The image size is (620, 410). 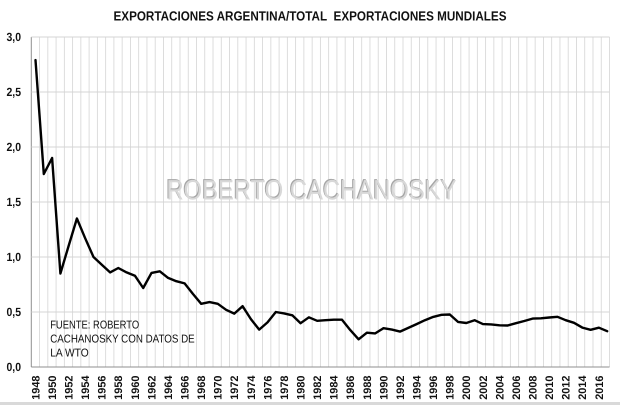 I want to click on svg-text: 1984, so click(x=335, y=388).